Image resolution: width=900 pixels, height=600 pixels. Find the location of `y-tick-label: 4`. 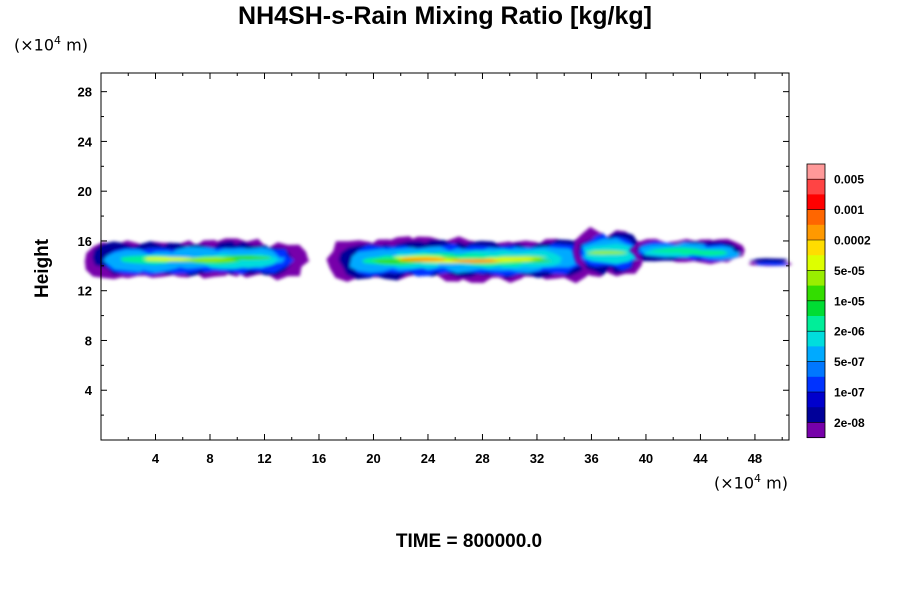

y-tick-label: 4 is located at coordinates (89, 390).